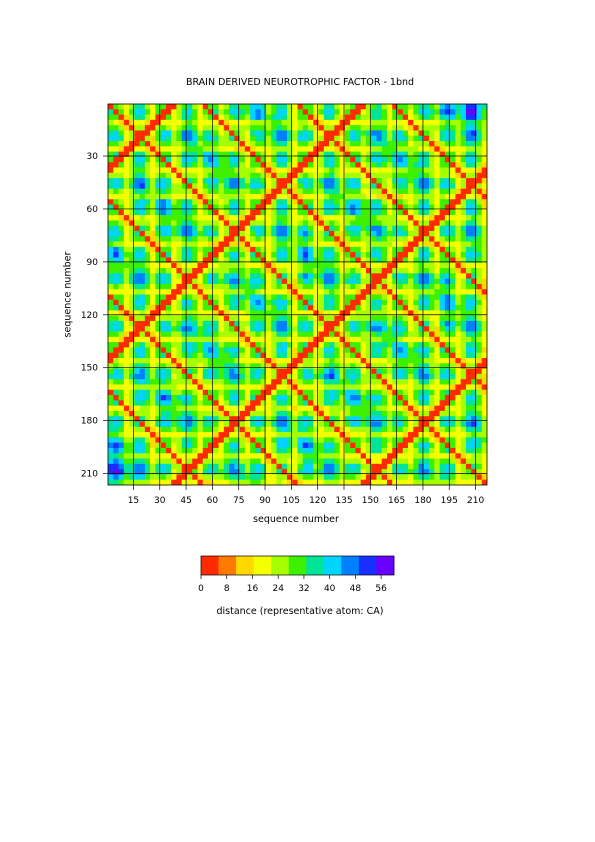 This screenshot has width=595, height=842. I want to click on colorbar-tick-label: 0, so click(201, 589).